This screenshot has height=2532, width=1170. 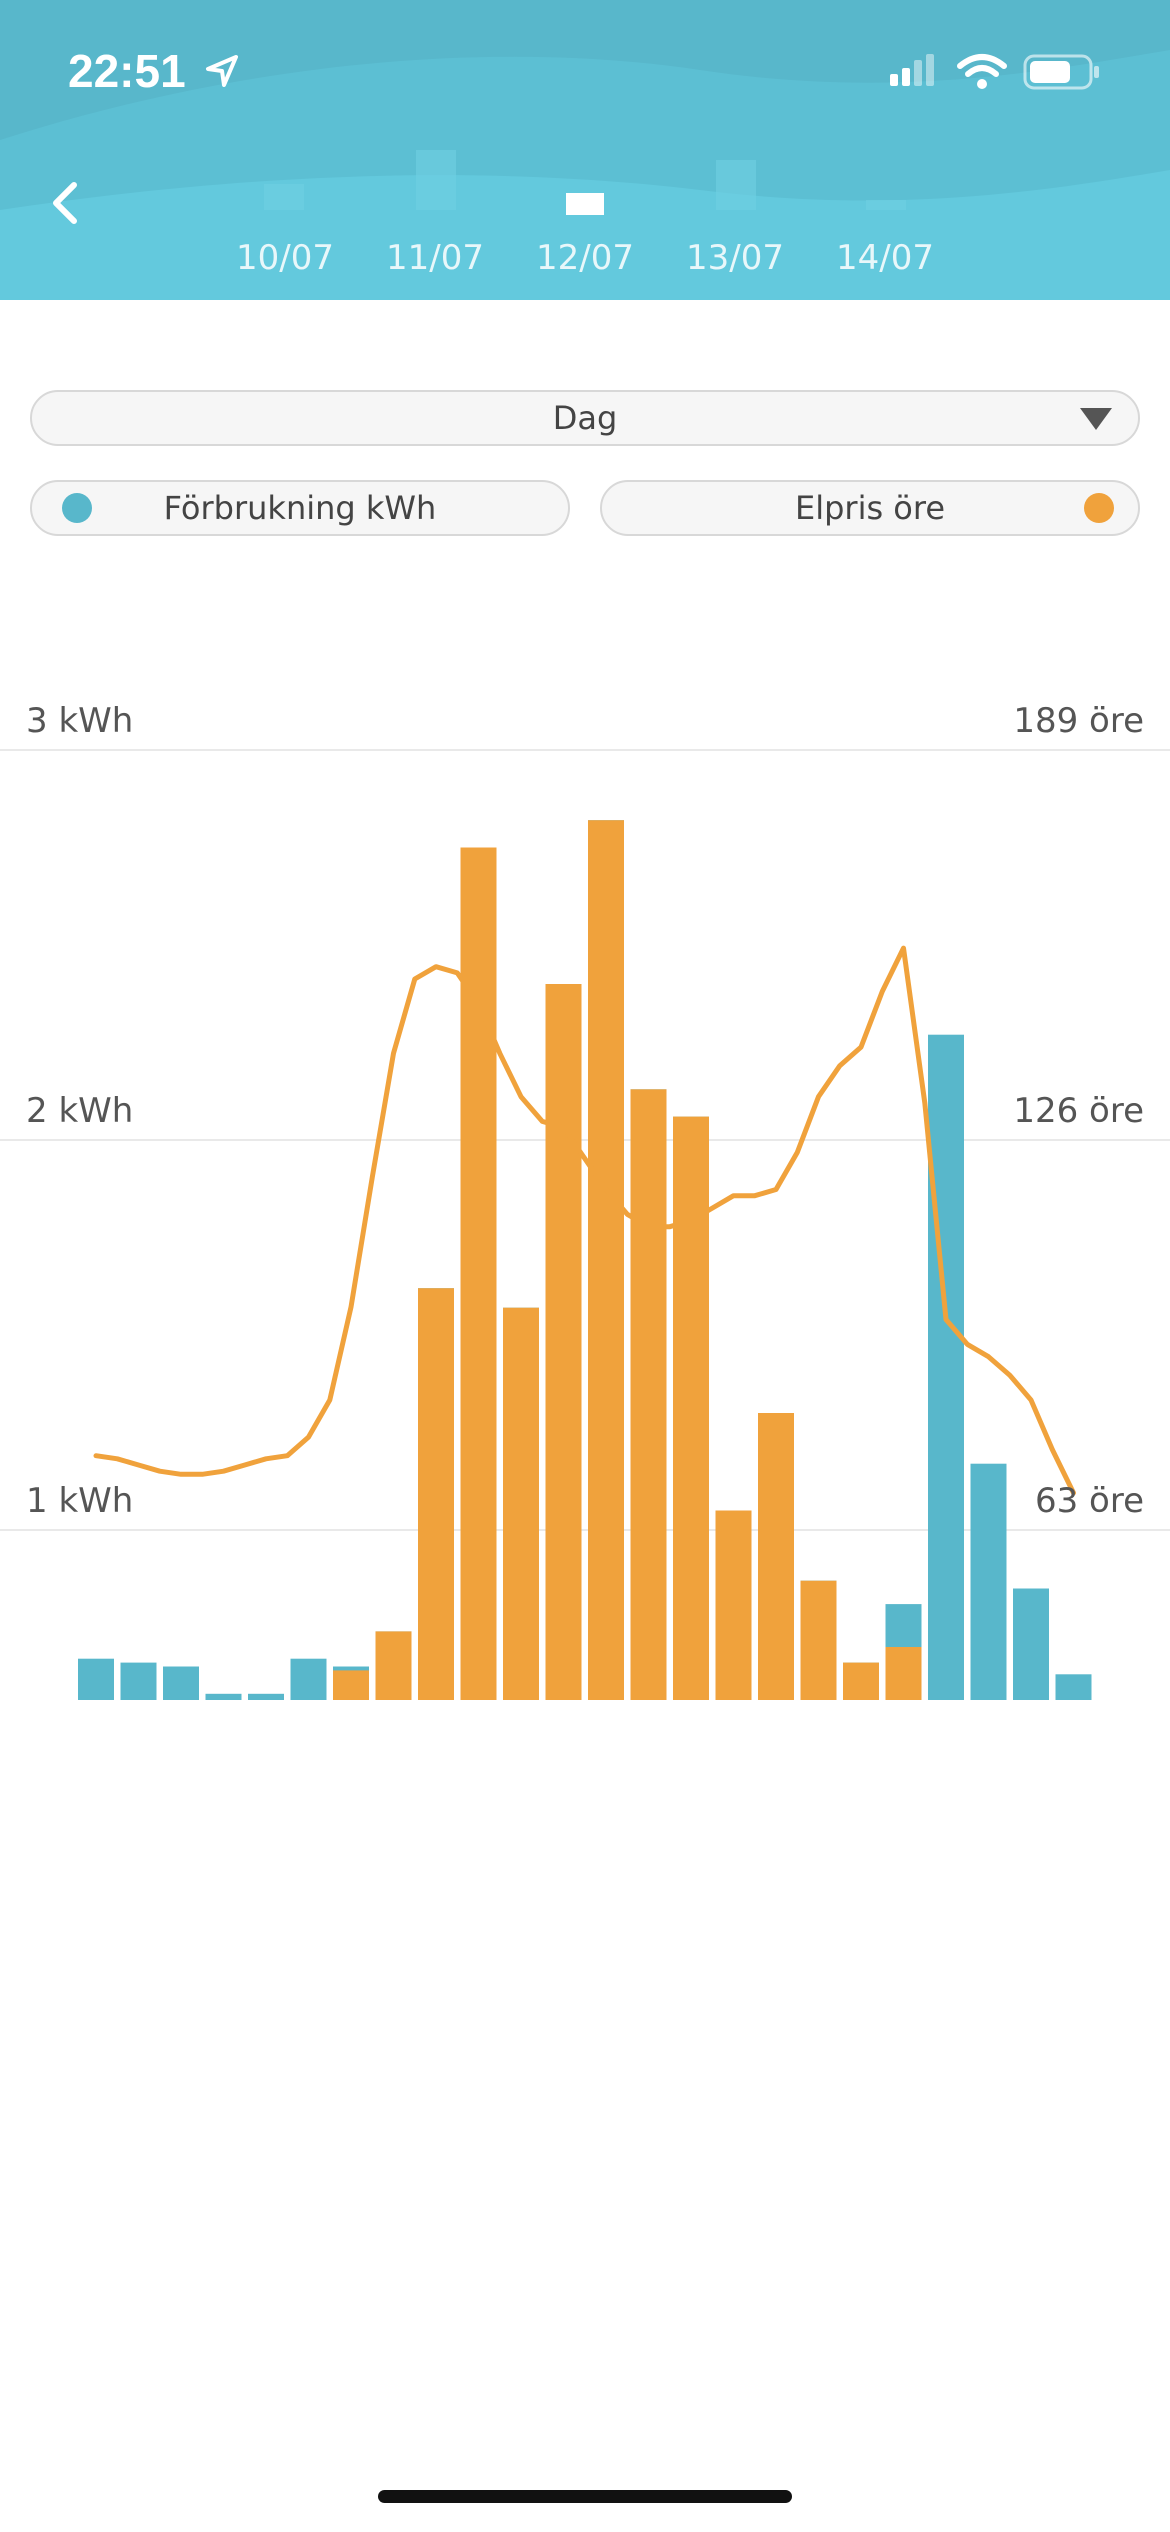 I want to click on selected-date-marker, so click(x=585, y=204).